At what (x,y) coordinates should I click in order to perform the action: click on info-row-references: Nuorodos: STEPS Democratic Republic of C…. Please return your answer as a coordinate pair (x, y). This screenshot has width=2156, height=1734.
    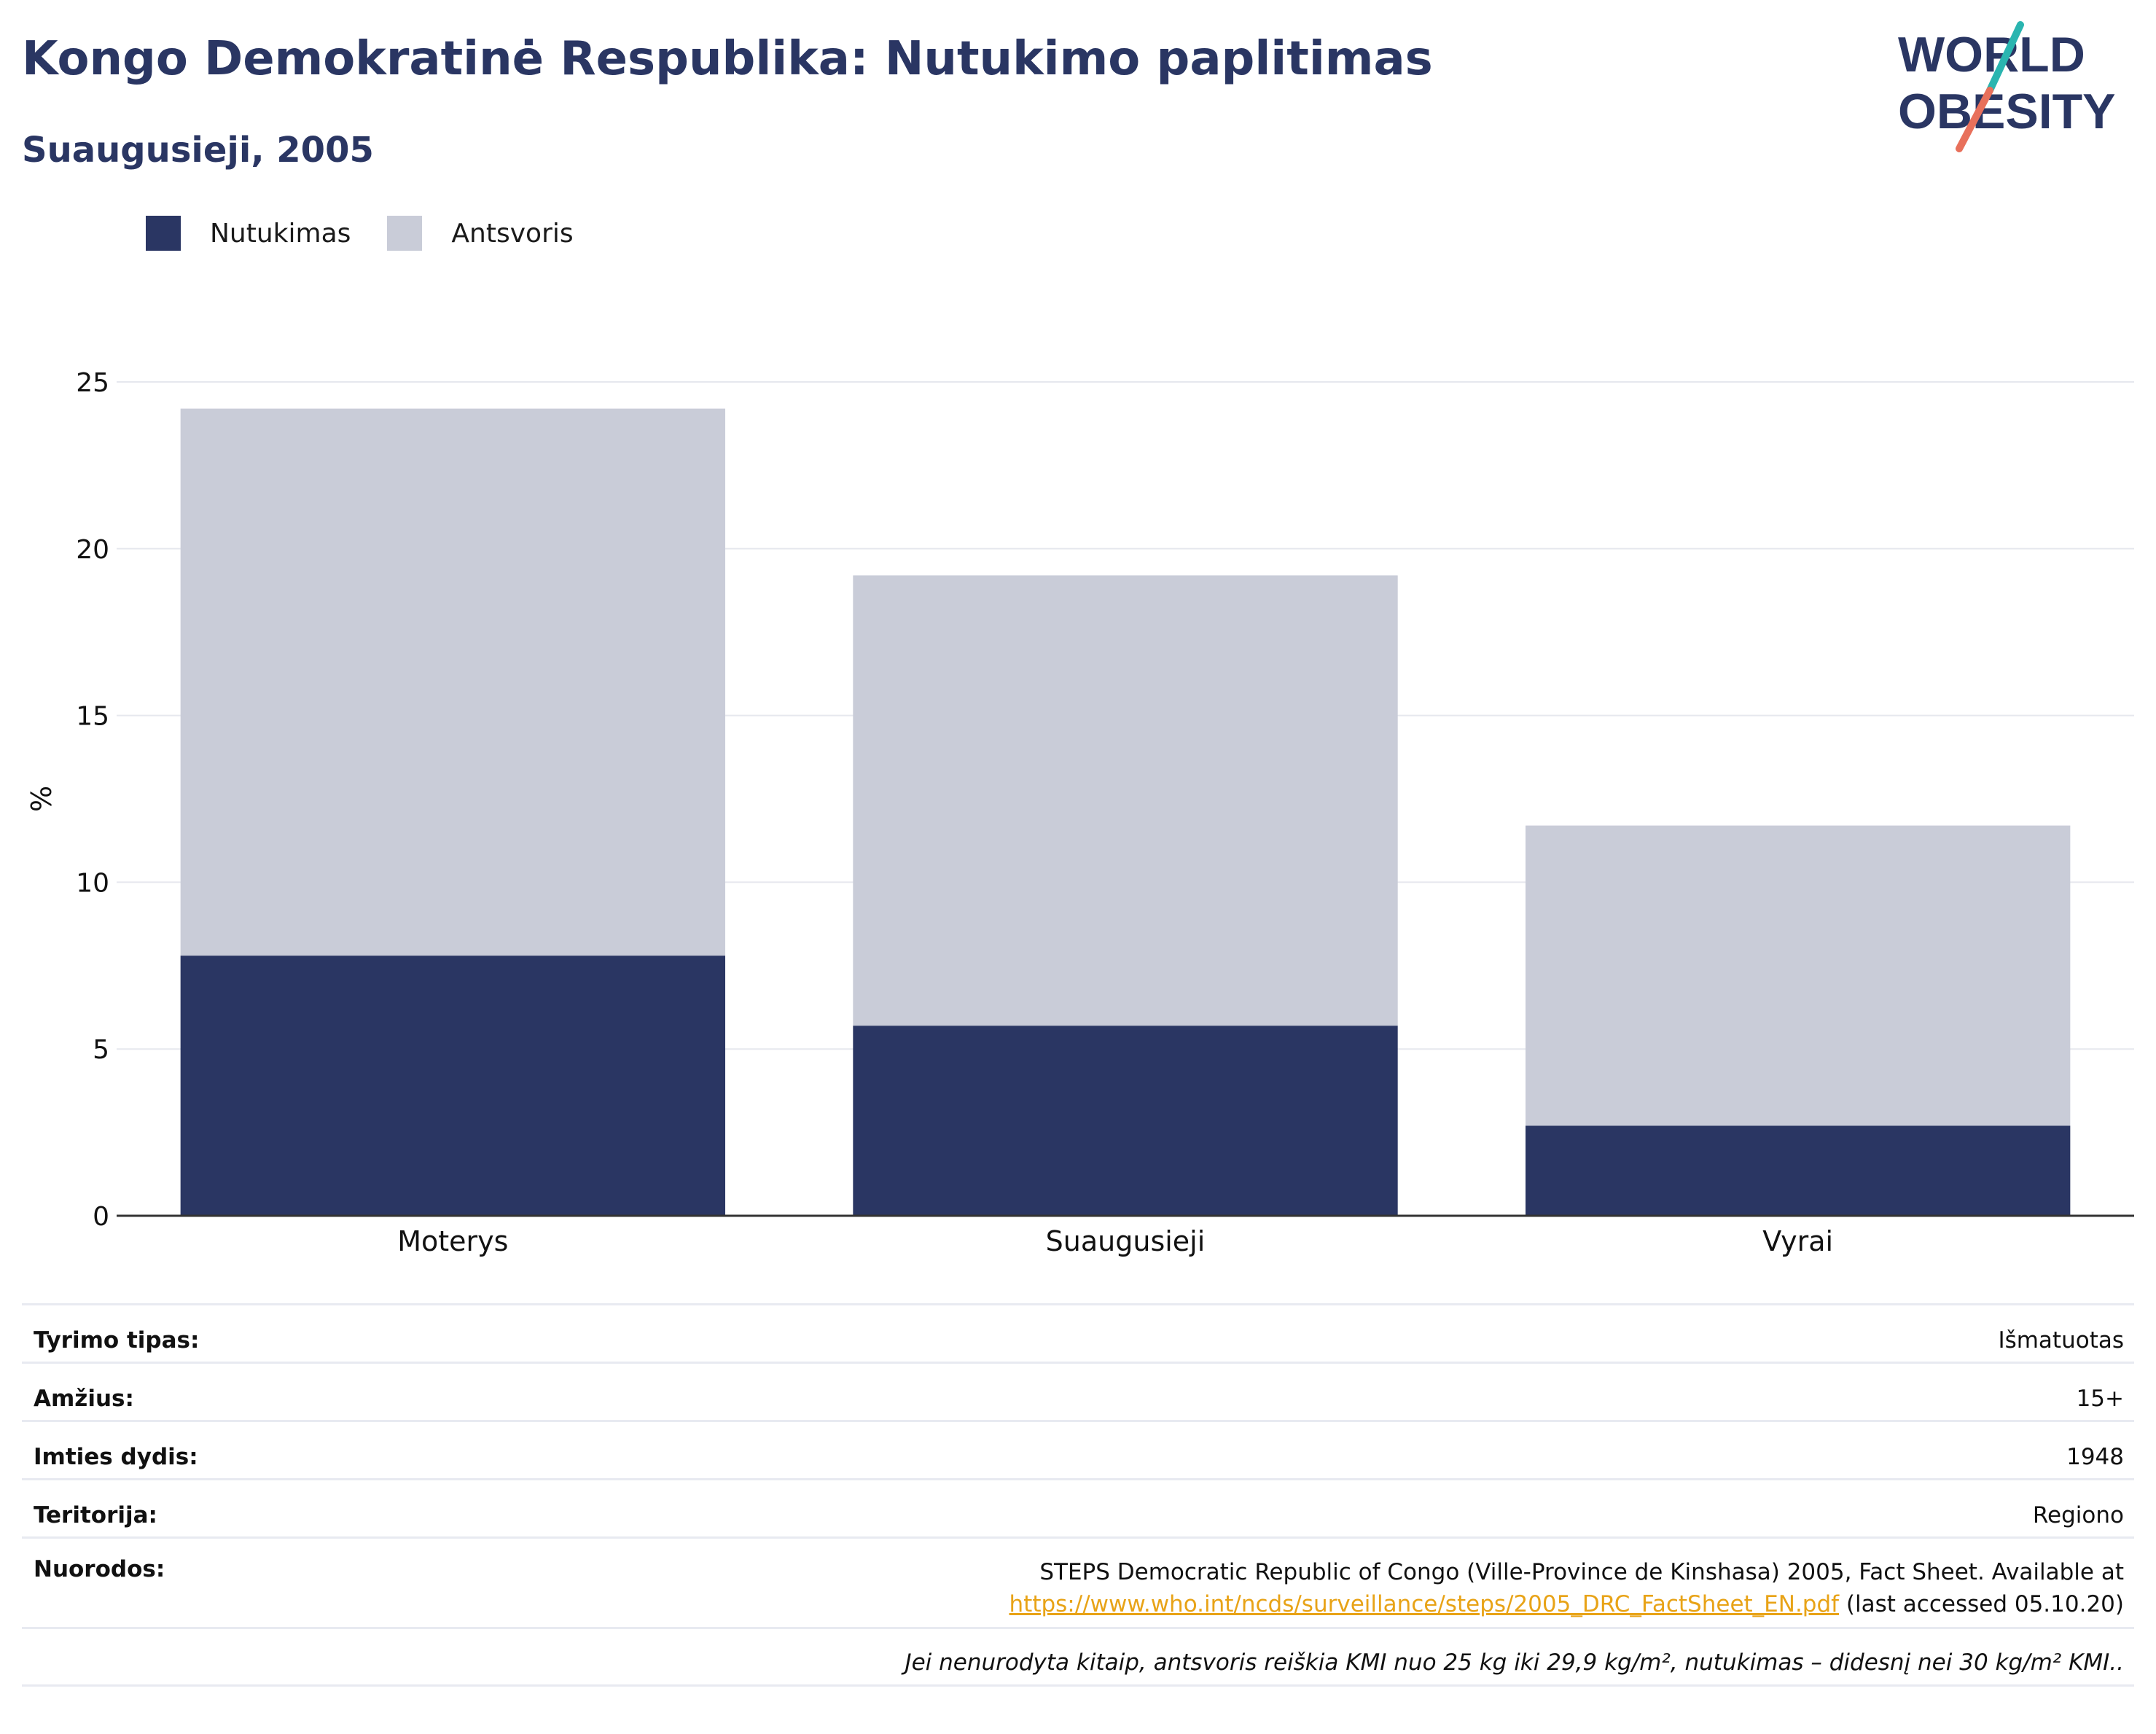
    Looking at the image, I should click on (1078, 1581).